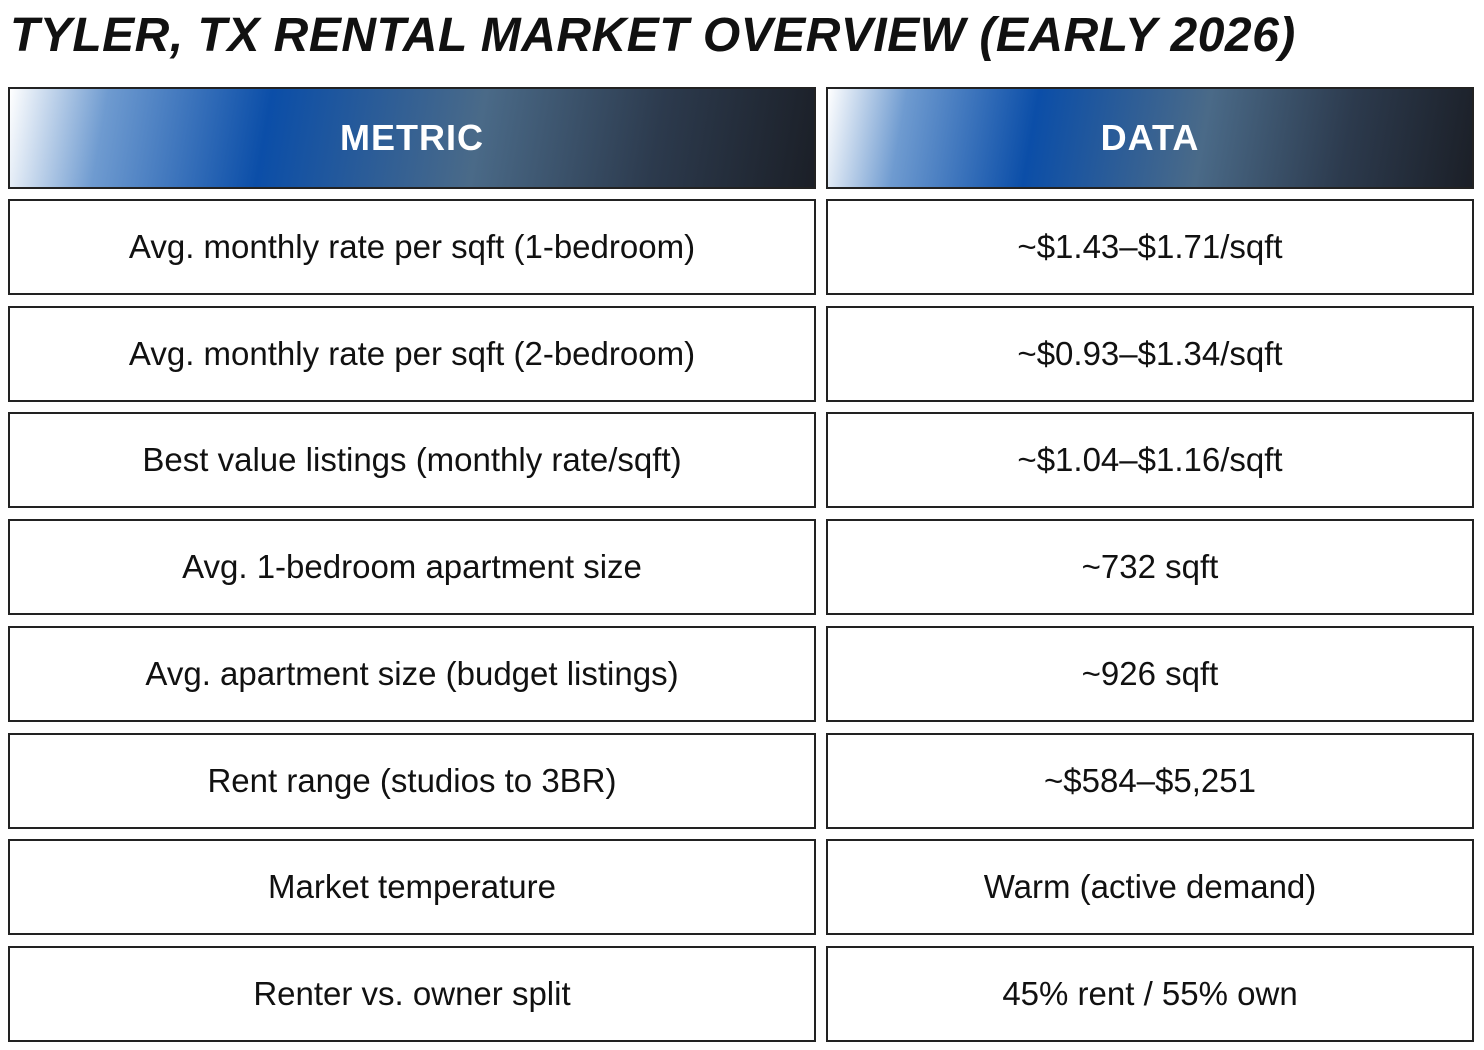 The height and width of the screenshot is (1050, 1484). What do you see at coordinates (1150, 993) in the screenshot?
I see `data-cell: 45% rent / 55% own` at bounding box center [1150, 993].